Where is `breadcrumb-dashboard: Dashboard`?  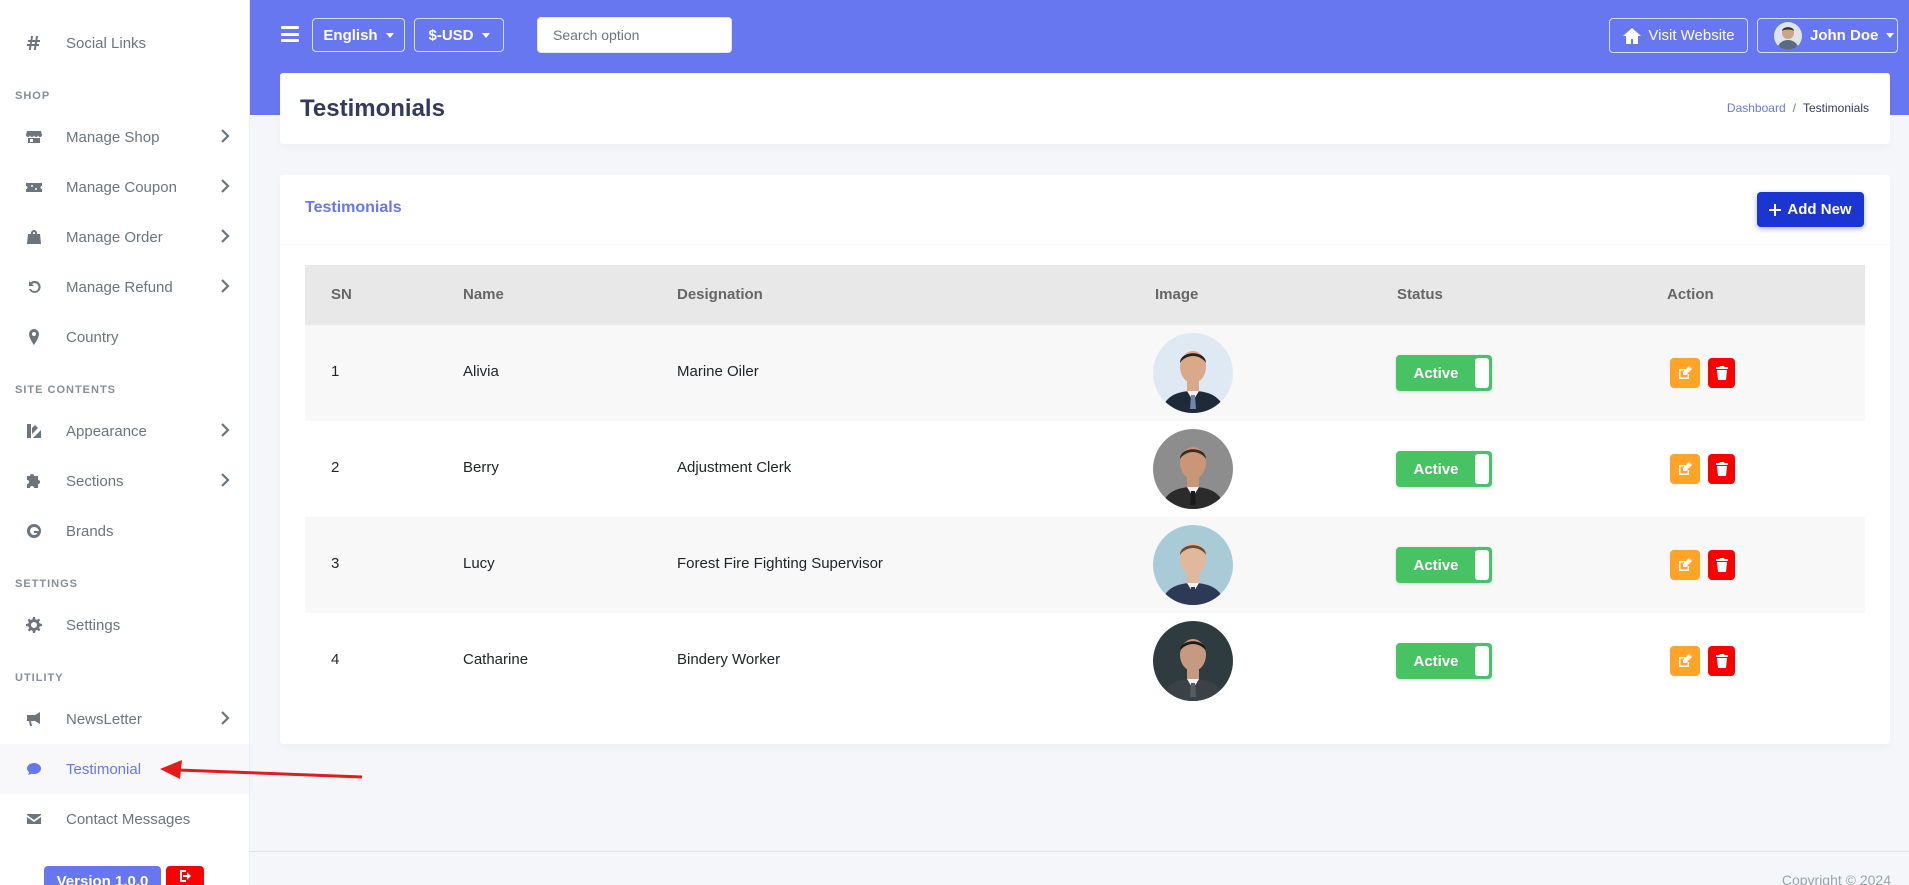 breadcrumb-dashboard: Dashboard is located at coordinates (1756, 108).